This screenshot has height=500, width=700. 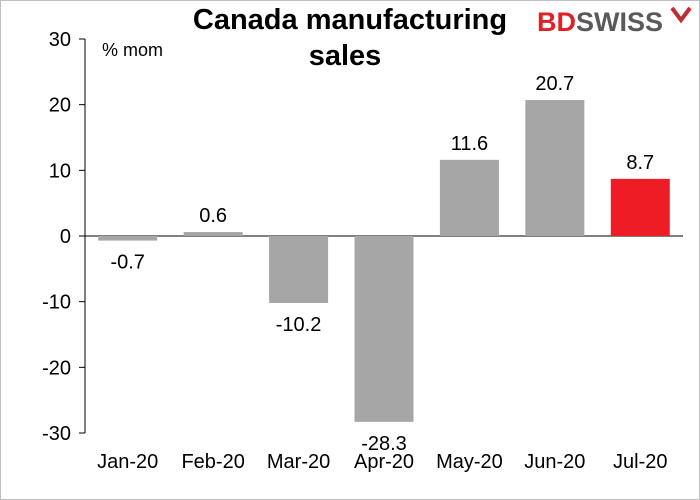 I want to click on value-label: -28.3, so click(x=384, y=444).